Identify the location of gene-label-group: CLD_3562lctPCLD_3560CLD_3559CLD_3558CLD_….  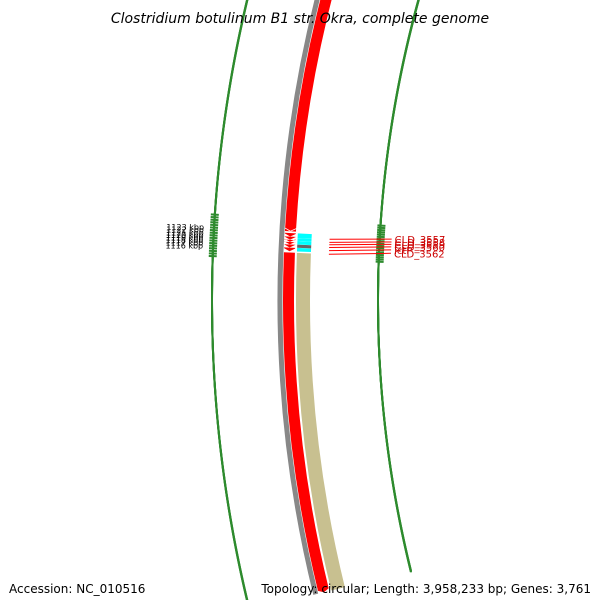
(387, 247).